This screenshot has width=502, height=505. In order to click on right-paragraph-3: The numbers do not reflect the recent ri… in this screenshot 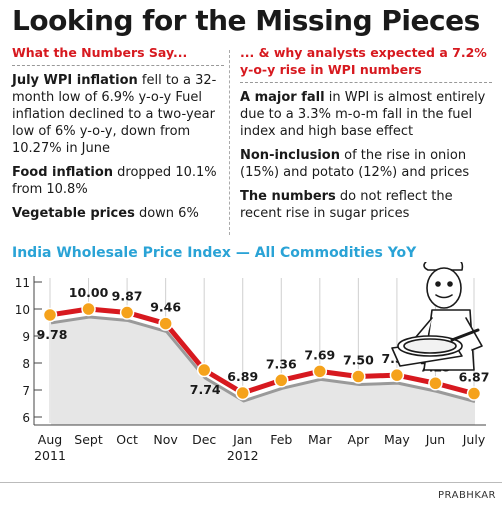, I will do `click(366, 205)`.